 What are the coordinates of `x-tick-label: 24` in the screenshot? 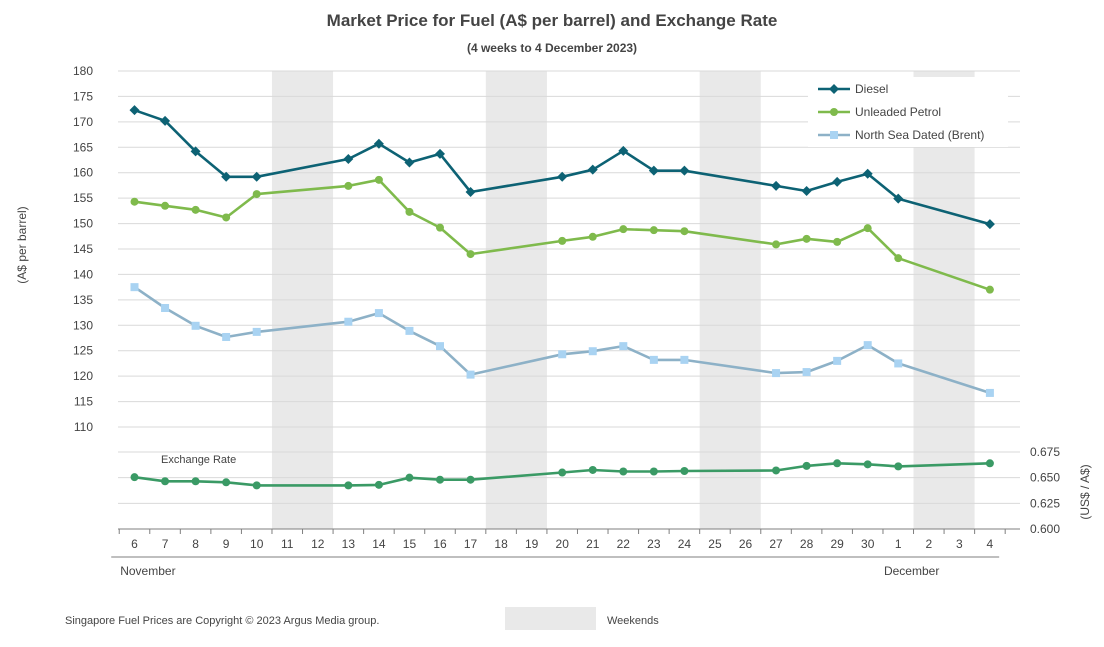 It's located at (685, 544).